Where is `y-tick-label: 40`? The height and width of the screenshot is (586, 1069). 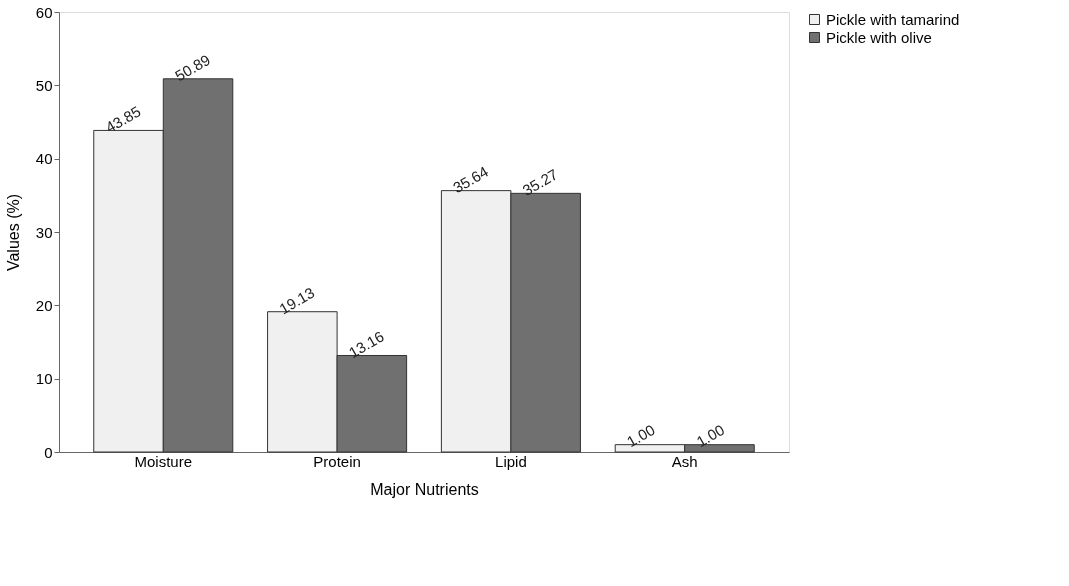 y-tick-label: 40 is located at coordinates (44, 159).